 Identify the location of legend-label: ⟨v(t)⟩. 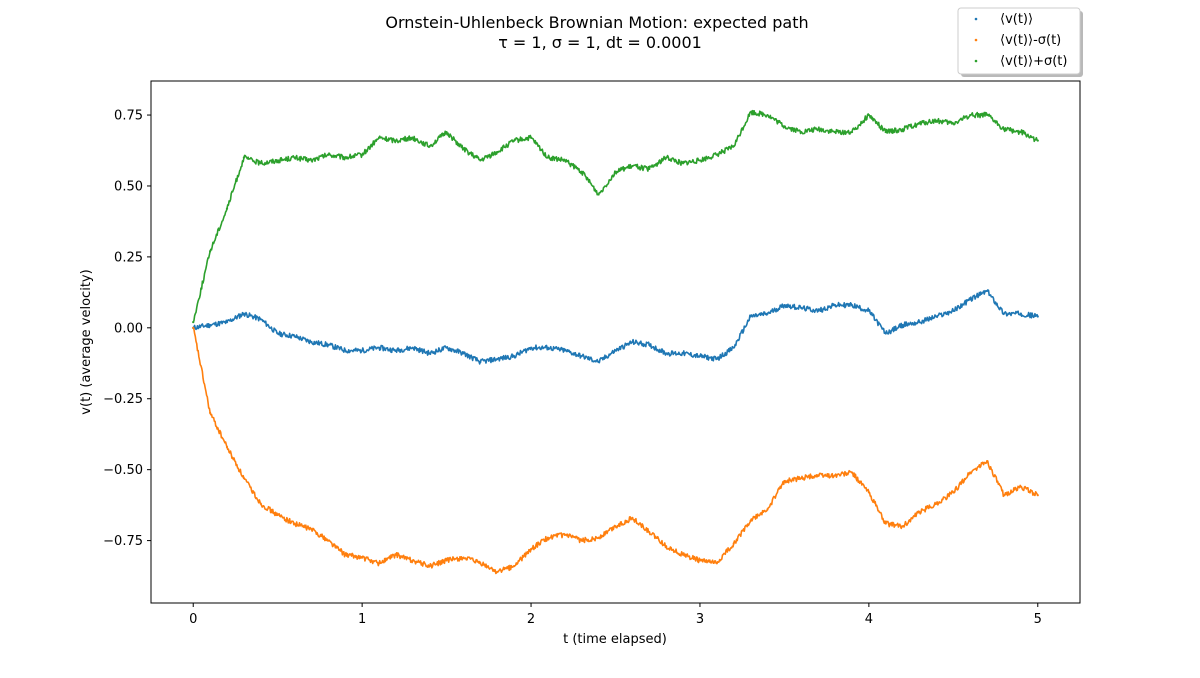
(1016, 19).